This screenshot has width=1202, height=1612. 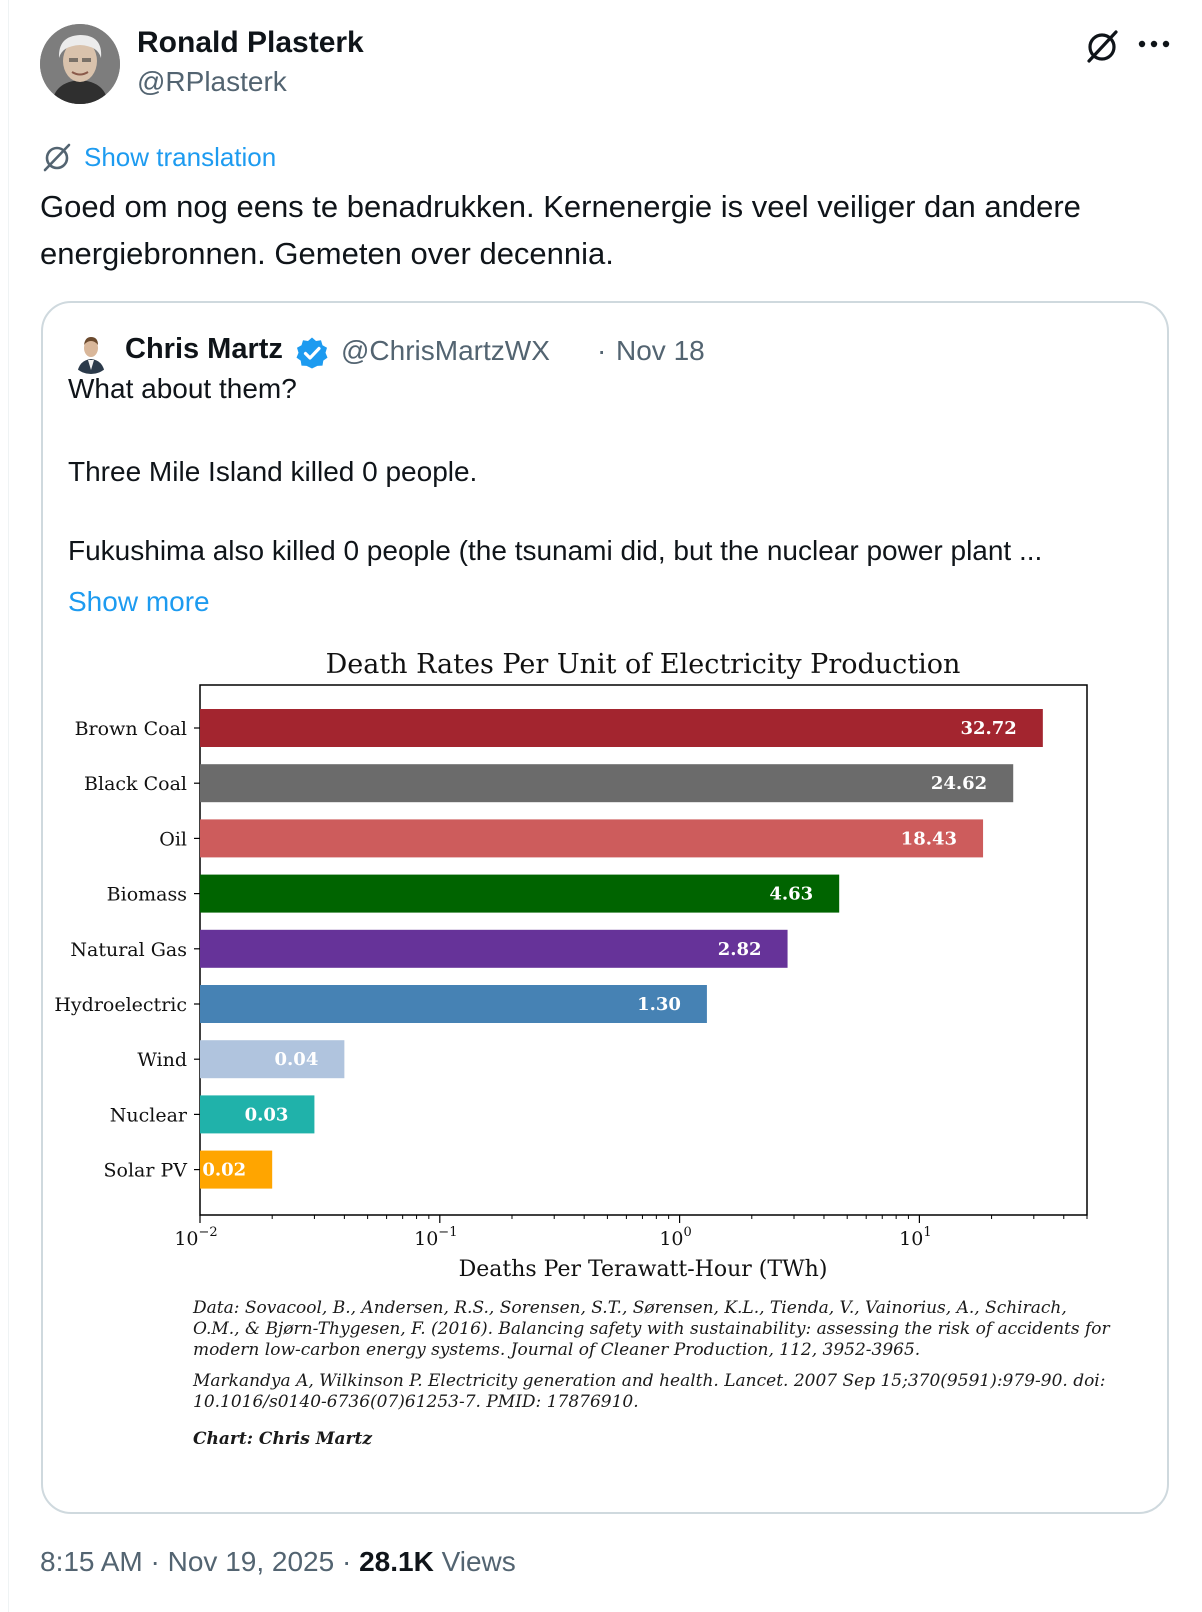 I want to click on bar-hydroelectric, so click(x=453, y=1004).